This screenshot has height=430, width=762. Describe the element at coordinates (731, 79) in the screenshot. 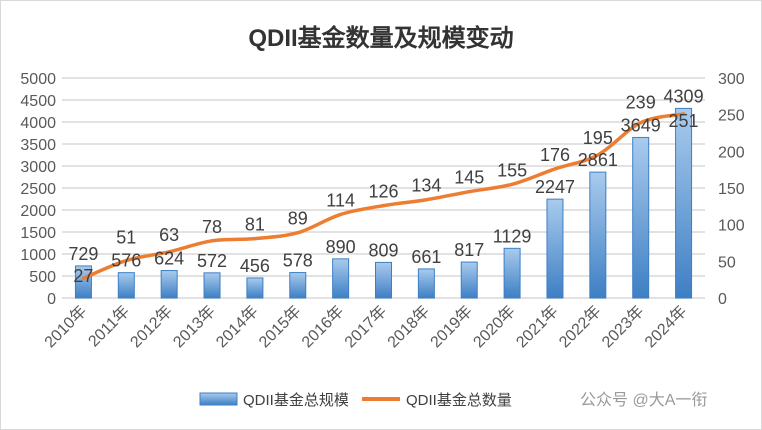

I see `y-right-tick-label: 300` at that location.